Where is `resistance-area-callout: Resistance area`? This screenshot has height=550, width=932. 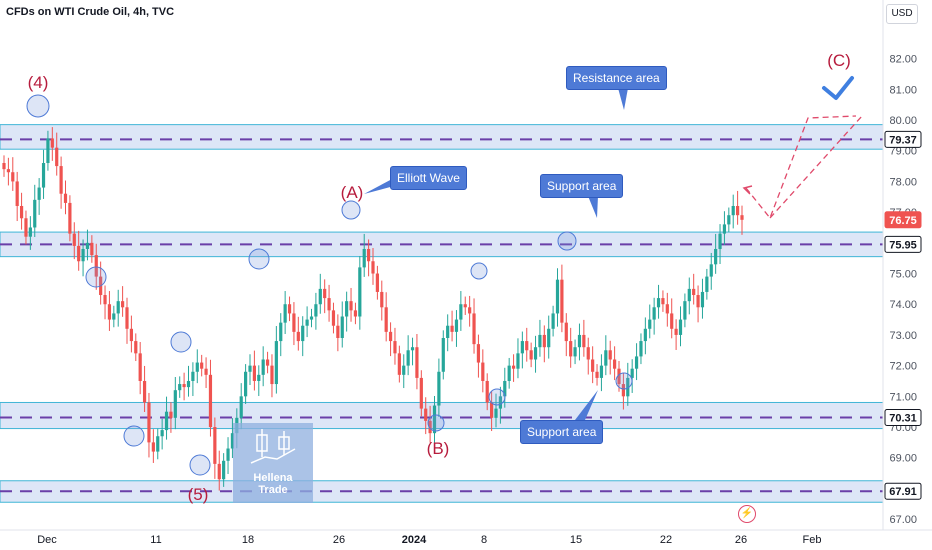
resistance-area-callout: Resistance area is located at coordinates (616, 78).